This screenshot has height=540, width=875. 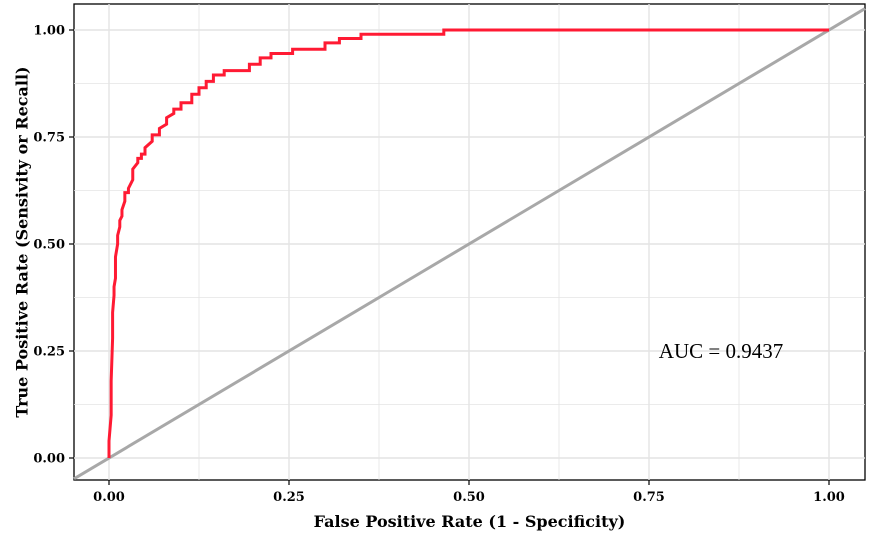 I want to click on y-axis-title: True Positive Rate (Sensivity or Recall), so click(x=22, y=241).